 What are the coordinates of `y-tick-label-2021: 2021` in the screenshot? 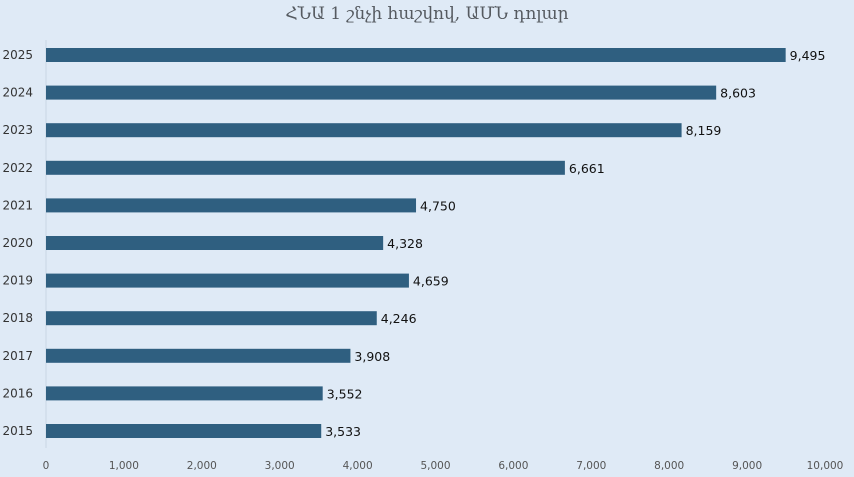 It's located at (17, 205).